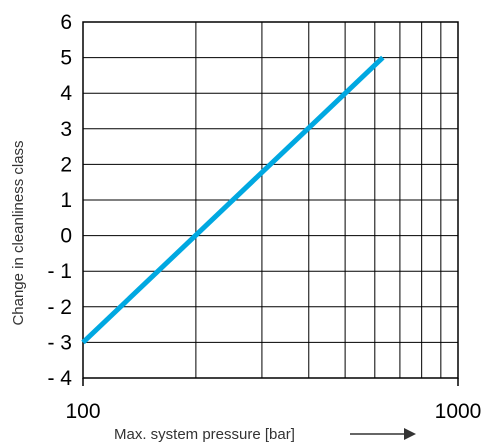  Describe the element at coordinates (273, 411) in the screenshot. I see `x-tick-labels: 100 1000` at that location.